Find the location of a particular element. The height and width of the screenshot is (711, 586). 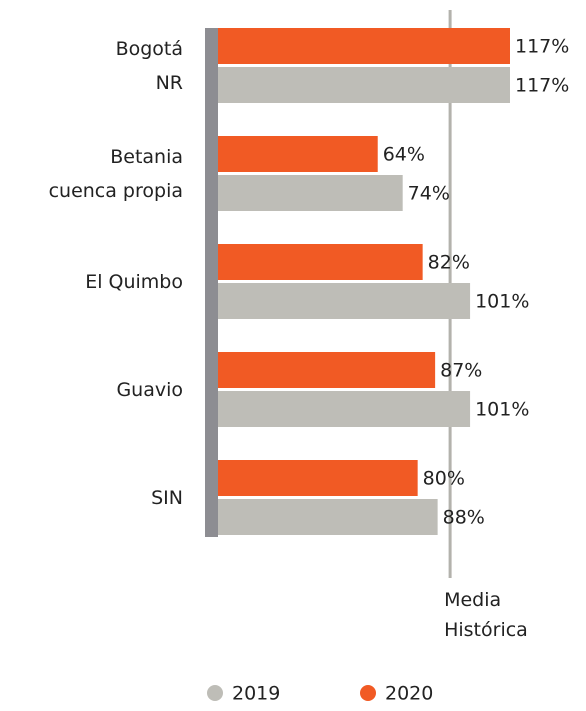

legend-label: 2019 is located at coordinates (256, 694).